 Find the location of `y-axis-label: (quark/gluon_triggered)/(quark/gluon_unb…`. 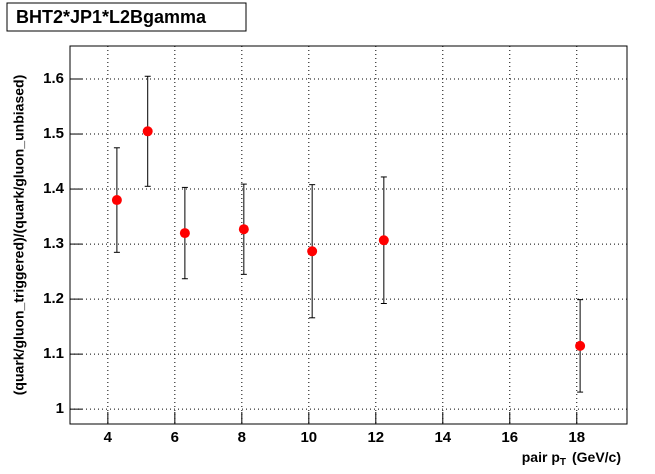

y-axis-label: (quark/gluon_triggered)/(quark/gluon_unb… is located at coordinates (19, 235).